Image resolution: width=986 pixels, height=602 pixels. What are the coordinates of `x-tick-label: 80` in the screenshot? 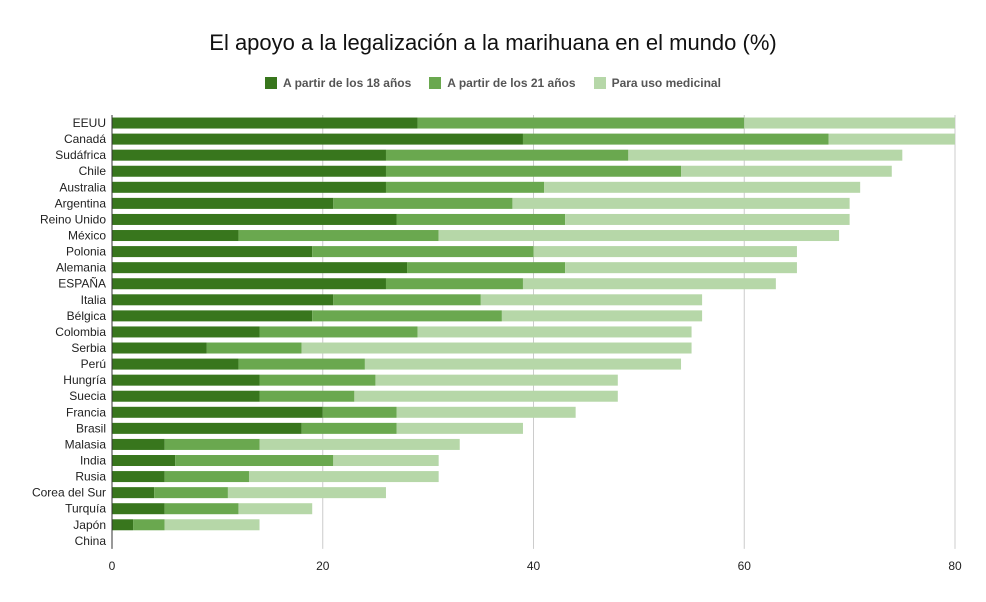 It's located at (955, 566).